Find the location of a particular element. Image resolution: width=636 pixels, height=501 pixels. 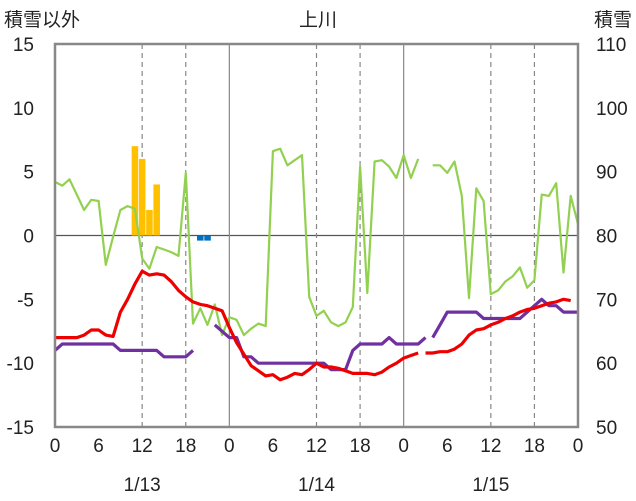

day-label: 1/13 is located at coordinates (142, 485).